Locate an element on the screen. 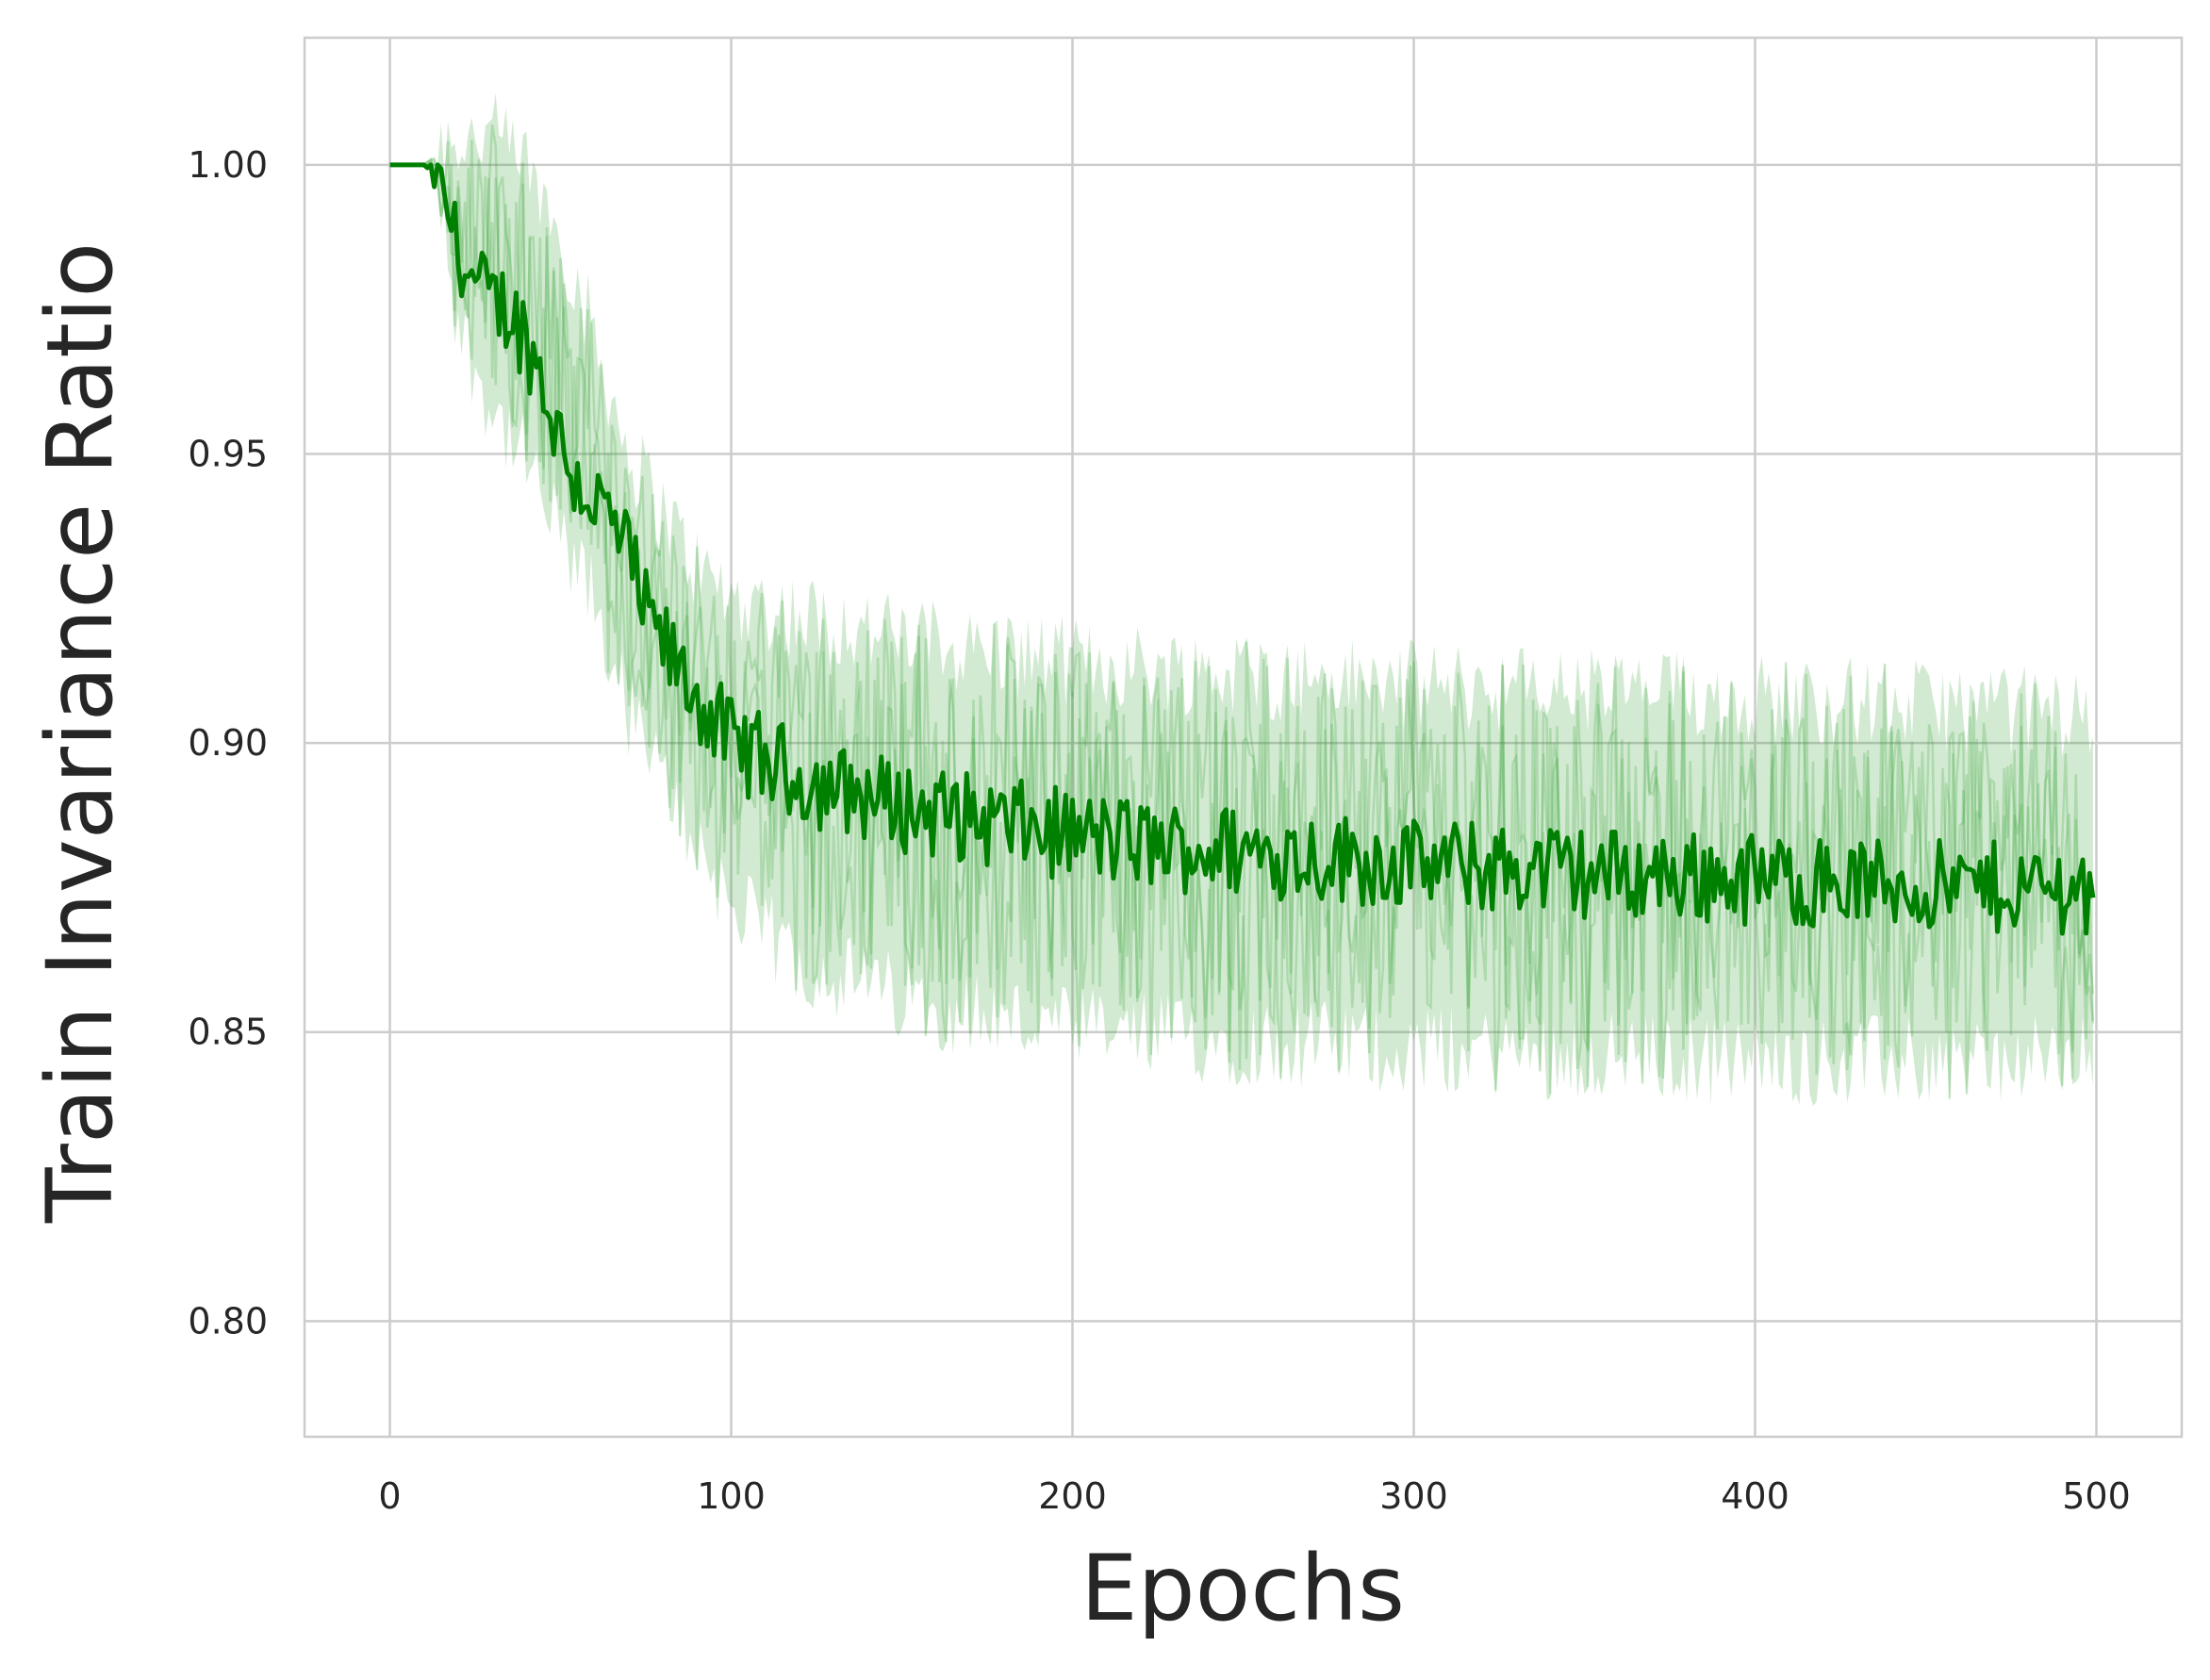  y-tick-labels: 0.80 0.85 0.90 0.95 1.00 is located at coordinates (228, 743).